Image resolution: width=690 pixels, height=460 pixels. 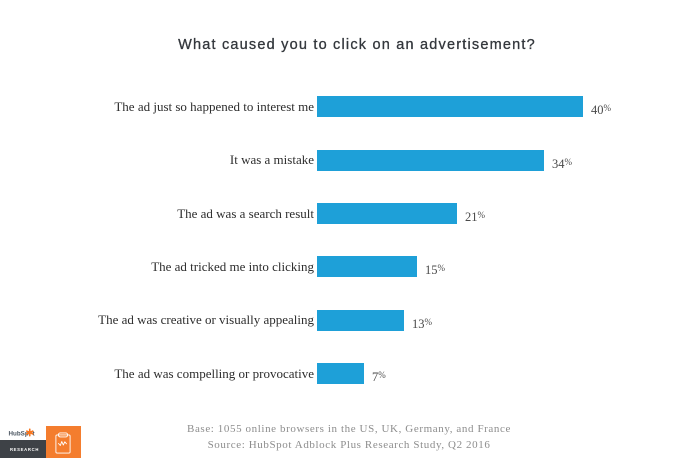 I want to click on svg-text: HubSp, so click(x=19, y=434).